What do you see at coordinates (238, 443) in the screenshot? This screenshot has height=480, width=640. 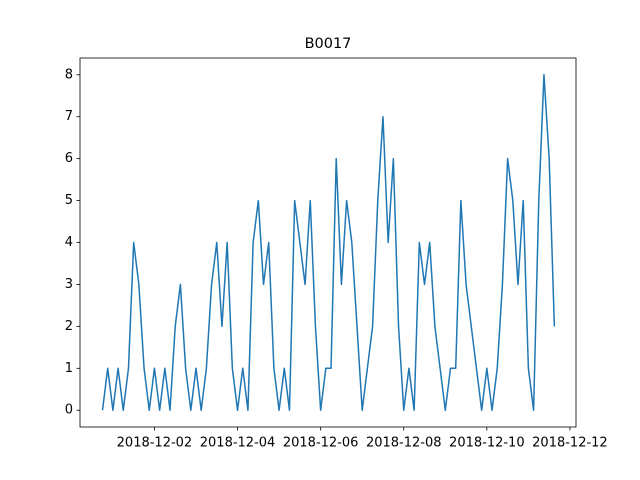 I see `x-tick-label: 2018-12-04` at bounding box center [238, 443].